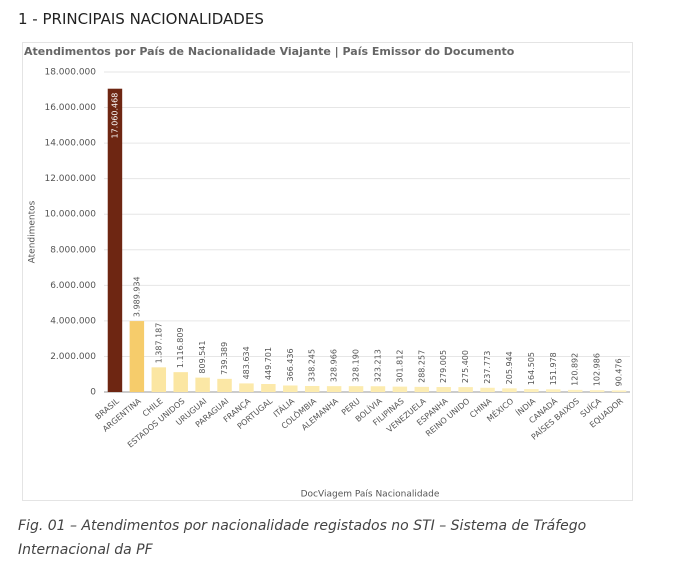 The image size is (685, 578). What do you see at coordinates (553, 368) in the screenshot?
I see `value-label: 151.978` at bounding box center [553, 368].